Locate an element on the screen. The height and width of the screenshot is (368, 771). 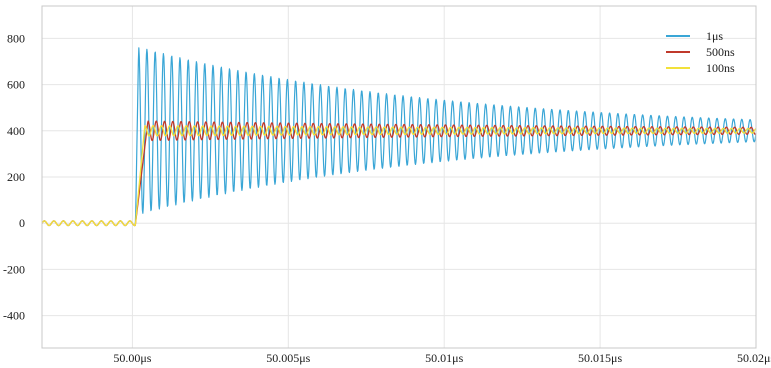
y-tick-label: 0 is located at coordinates (22, 223).